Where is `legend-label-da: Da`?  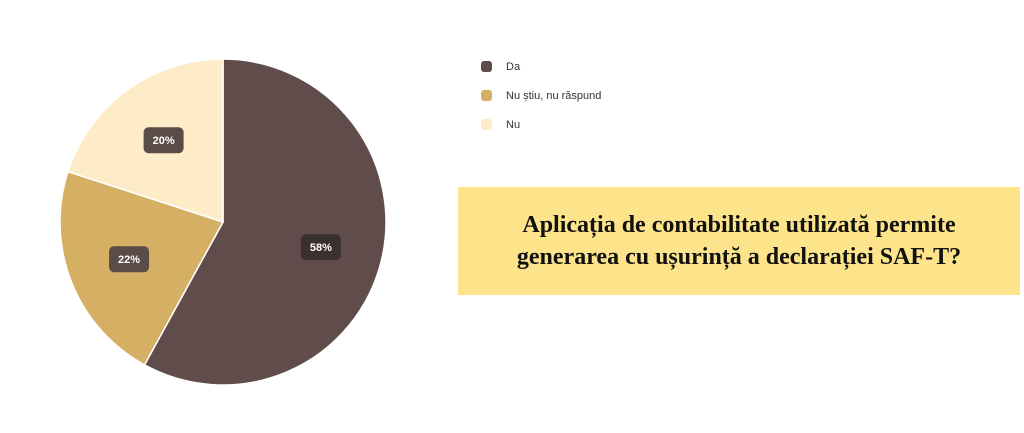
legend-label-da: Da is located at coordinates (513, 66).